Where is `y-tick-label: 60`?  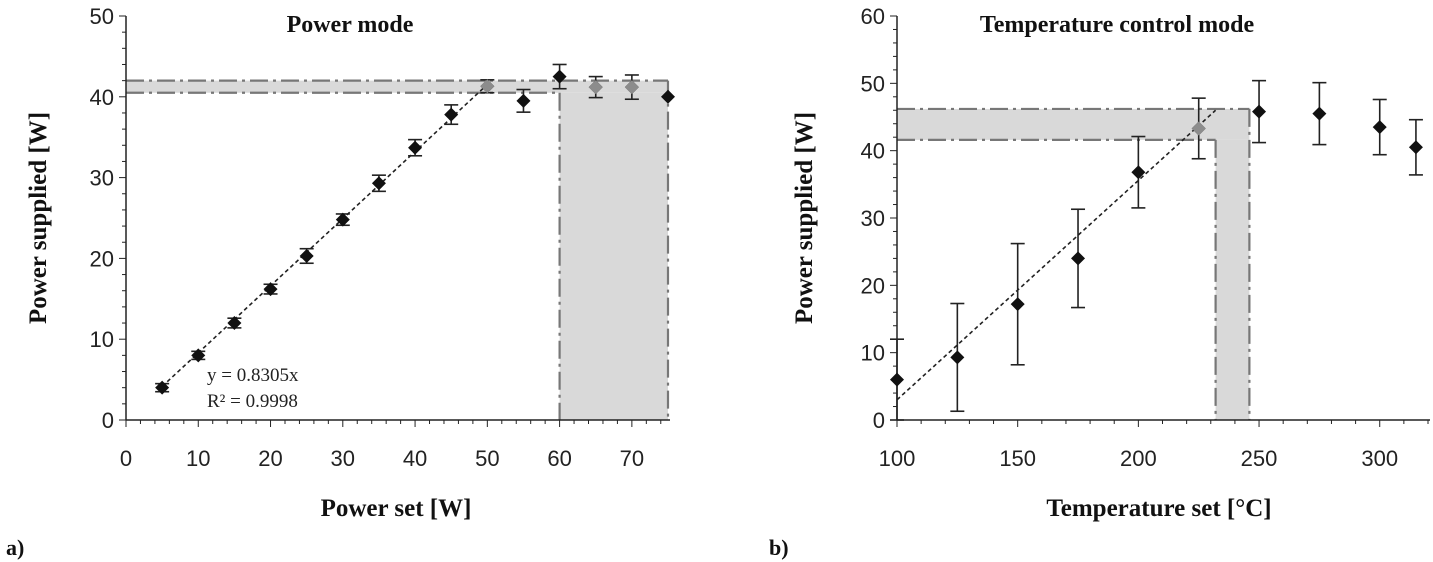 y-tick-label: 60 is located at coordinates (873, 16).